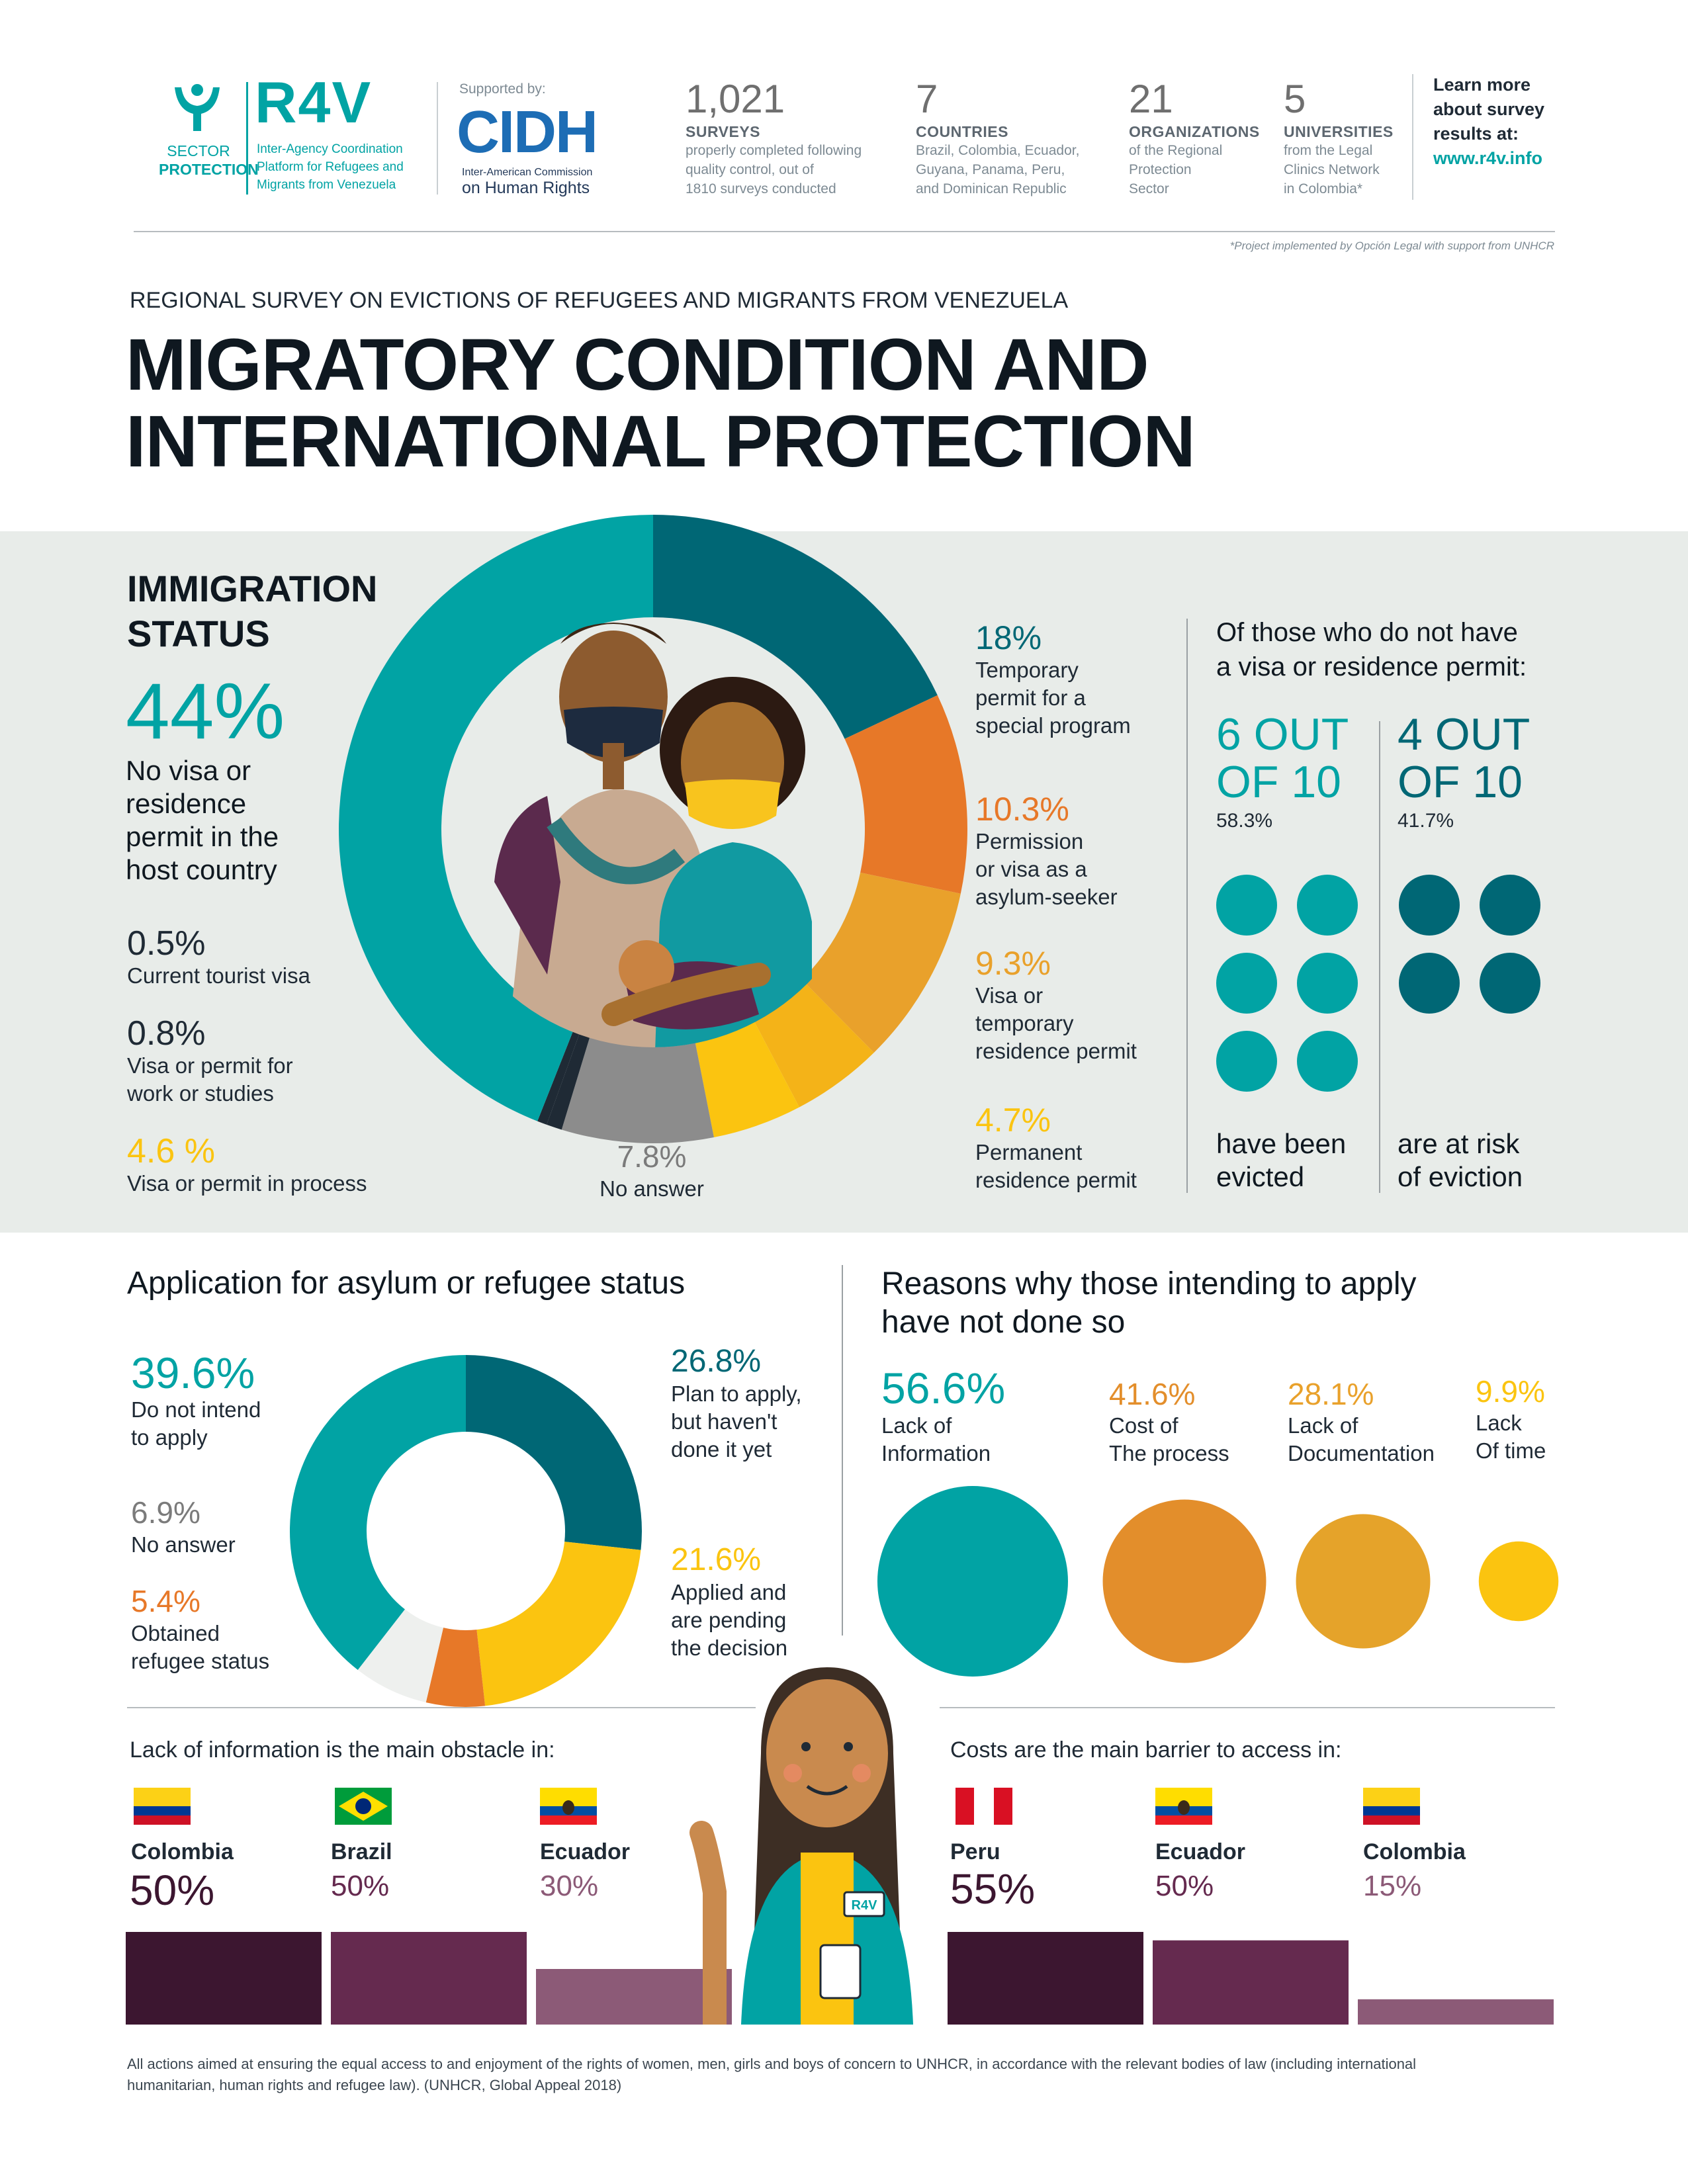  I want to click on stat-number: 21, so click(1151, 99).